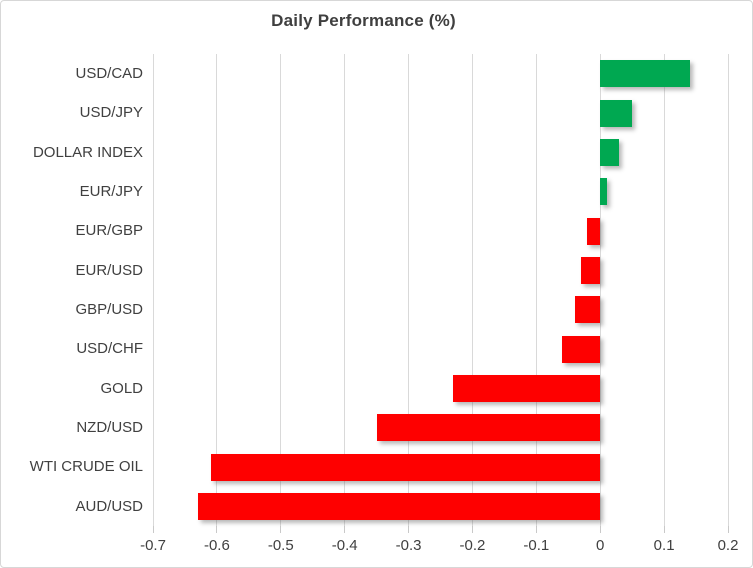 This screenshot has width=753, height=568. I want to click on category-label-usd-chf: USD/CHF, so click(109, 349).